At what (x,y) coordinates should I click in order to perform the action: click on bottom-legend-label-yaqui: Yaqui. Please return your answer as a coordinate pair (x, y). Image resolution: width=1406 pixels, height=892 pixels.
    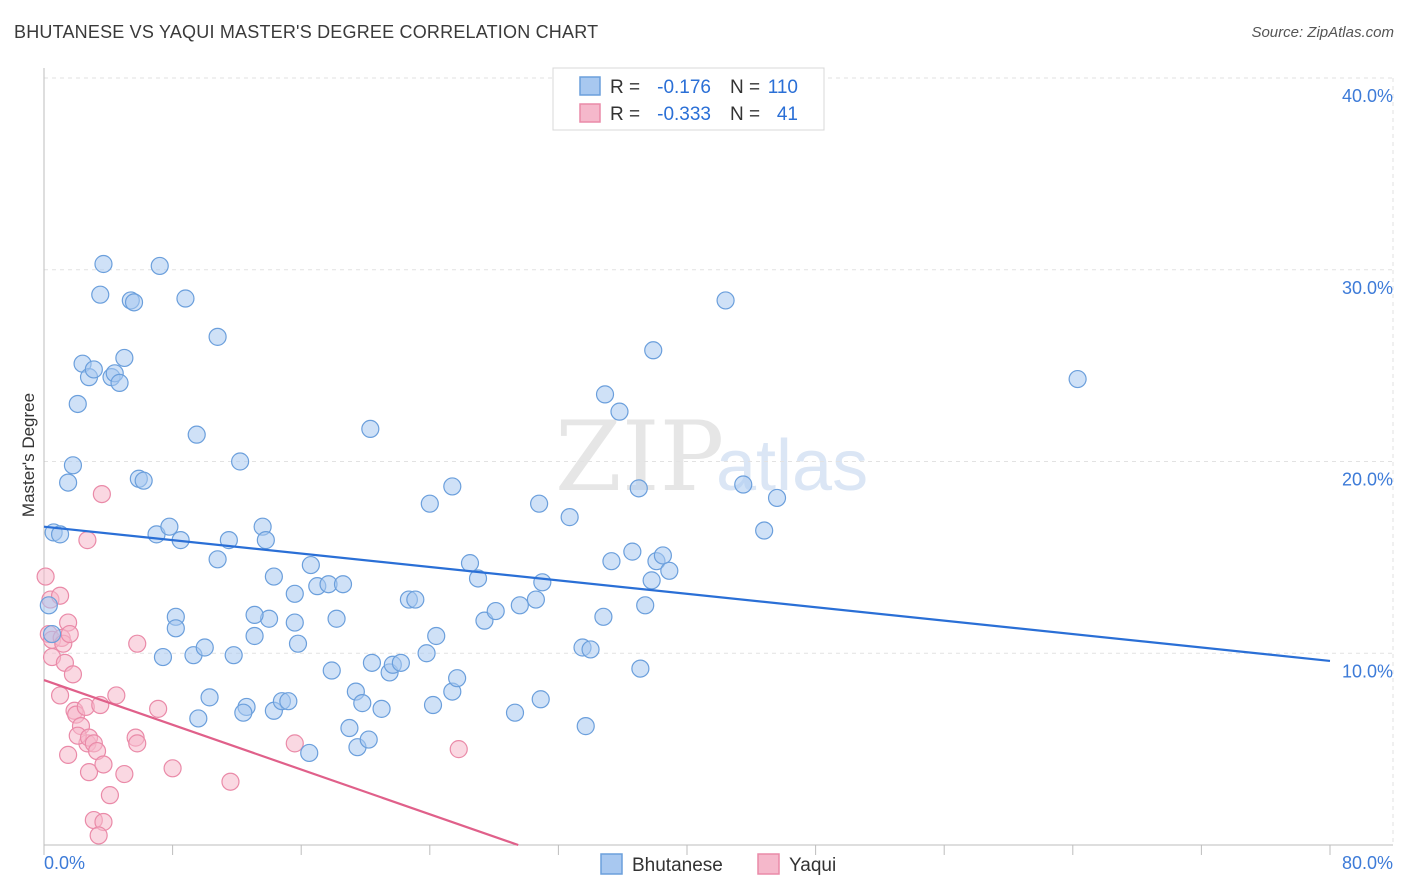
    Looking at the image, I should click on (812, 865).